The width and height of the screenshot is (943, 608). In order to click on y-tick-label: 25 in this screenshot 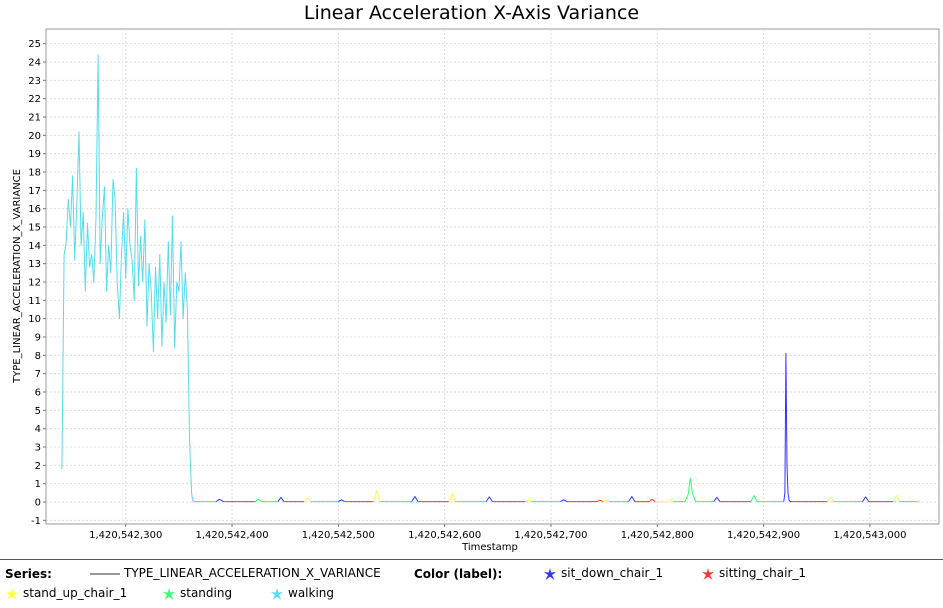, I will do `click(34, 44)`.